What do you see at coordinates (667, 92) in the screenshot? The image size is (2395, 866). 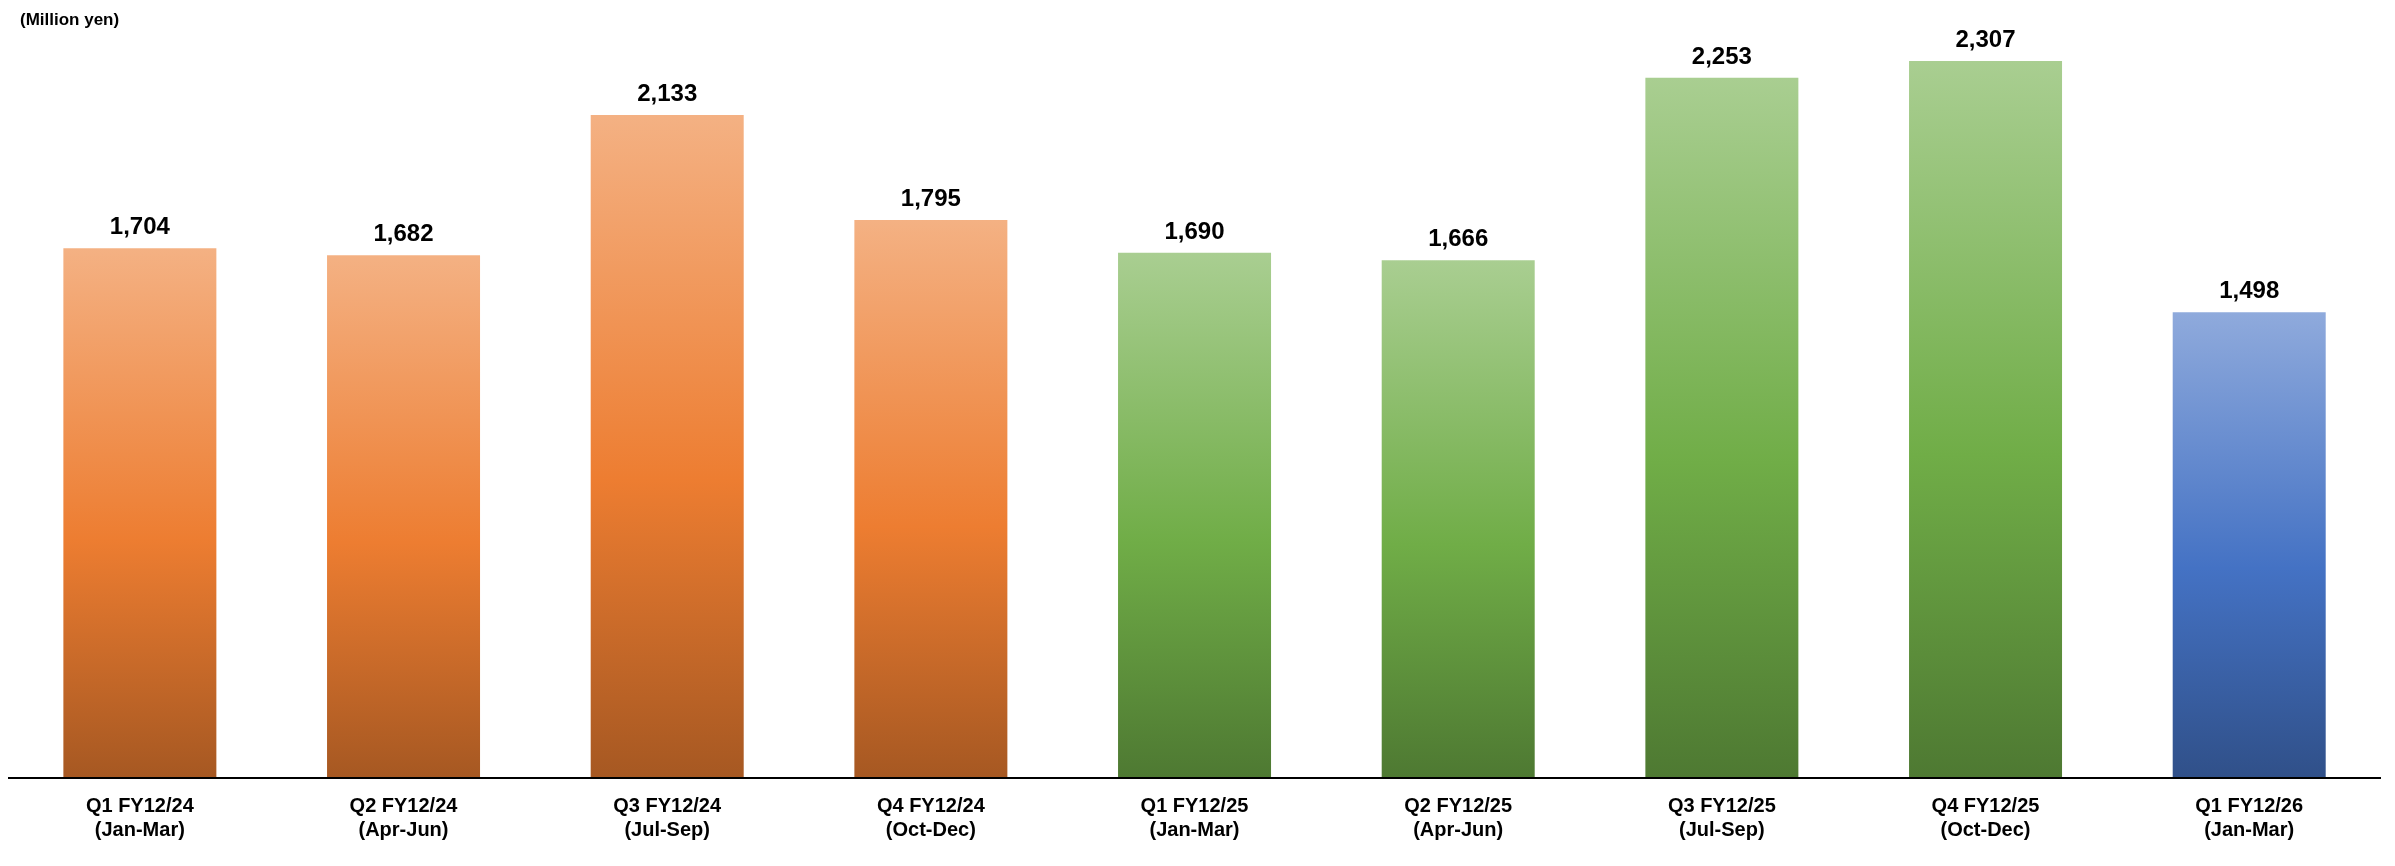 I see `data-label: 2,133` at bounding box center [667, 92].